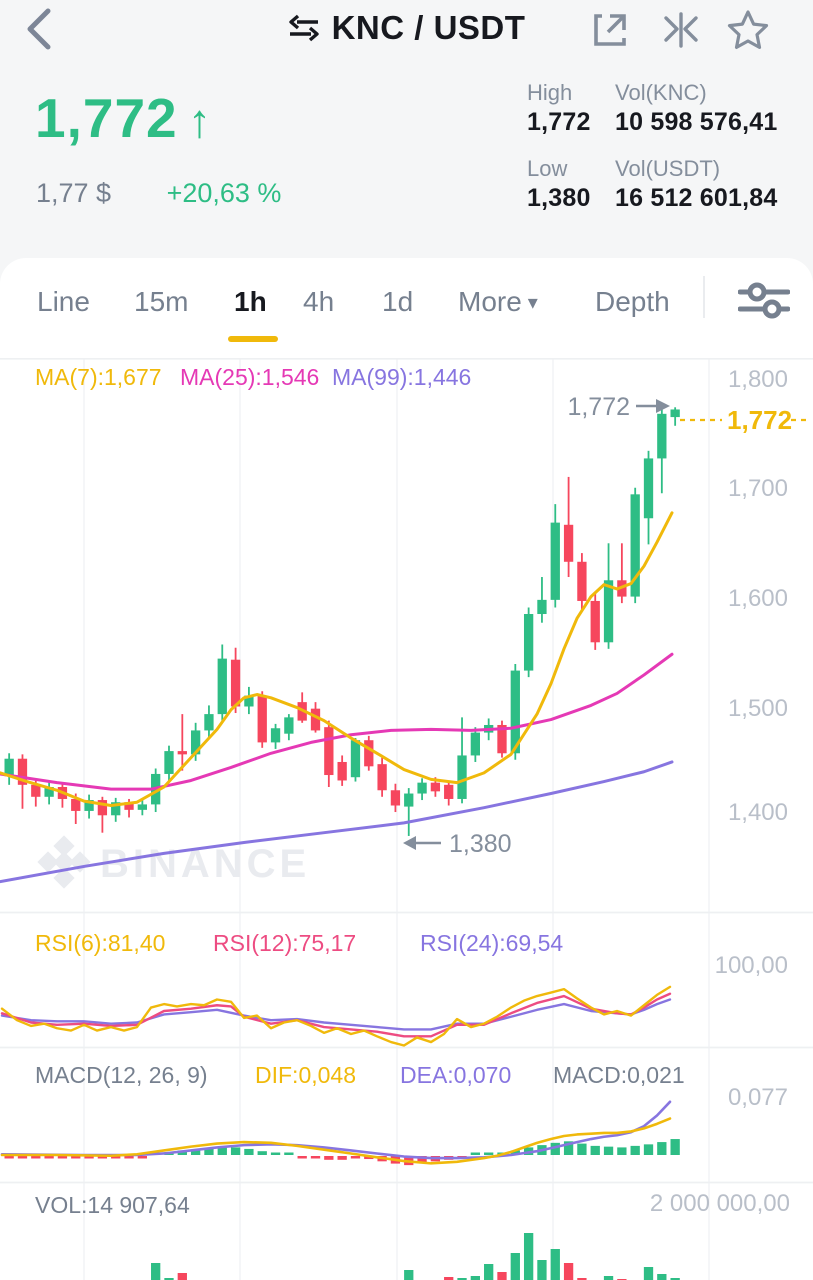 This screenshot has height=1280, width=813. I want to click on pair-title-wrap: KNC / USDT, so click(406, 28).